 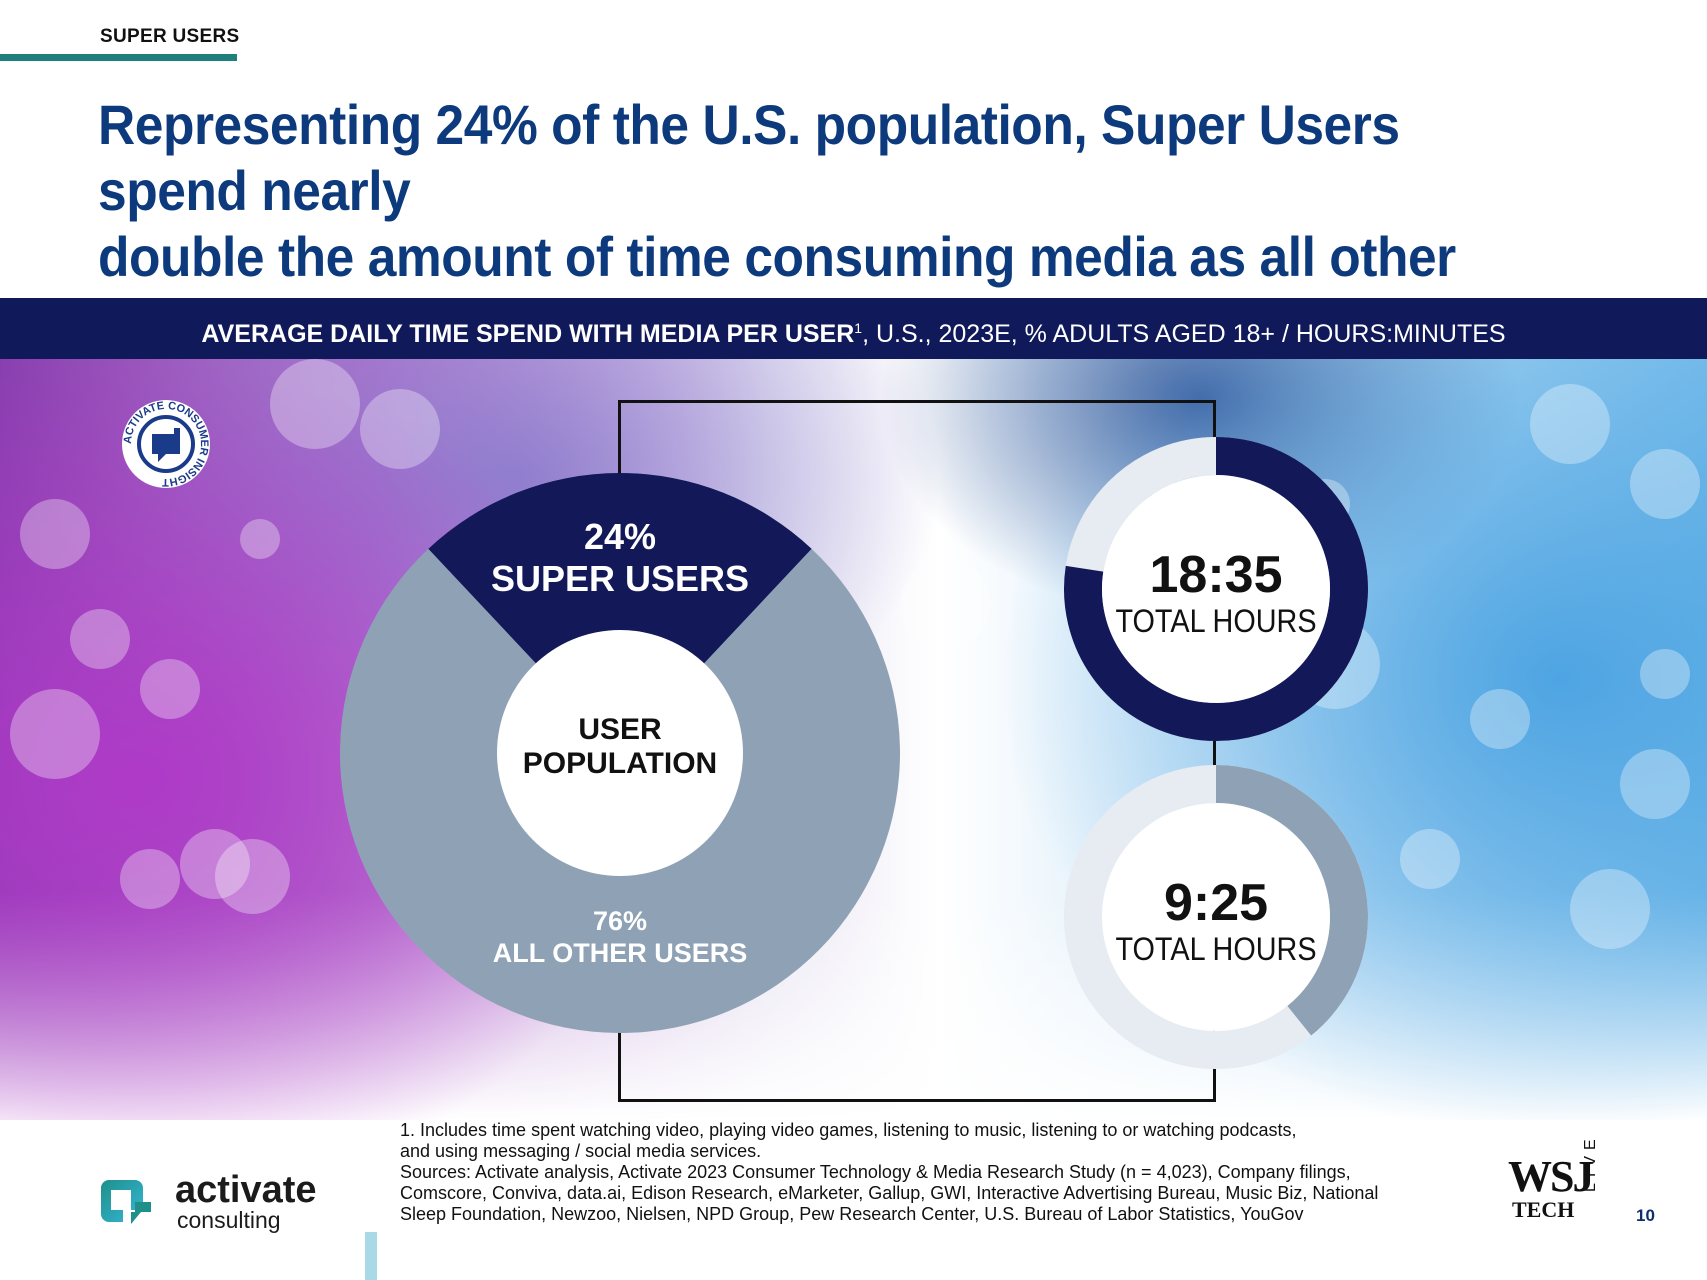 I want to click on super-users-label: 24% SUPER USERS, so click(x=620, y=558).